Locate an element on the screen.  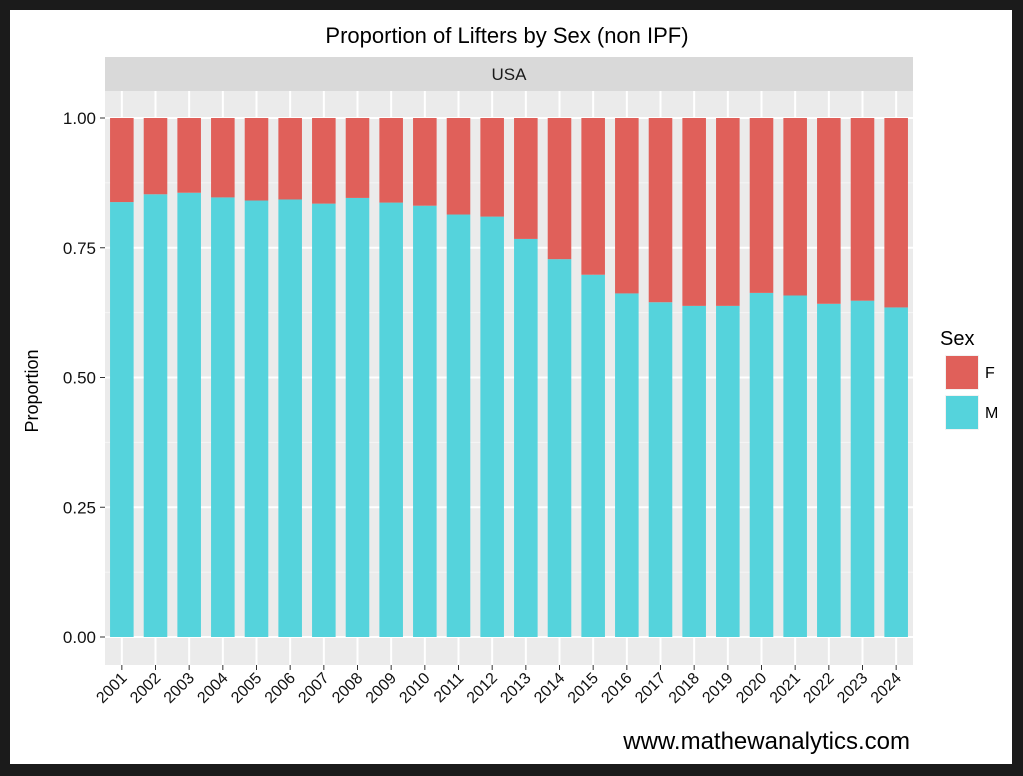
bar-m-2024 is located at coordinates (896, 472).